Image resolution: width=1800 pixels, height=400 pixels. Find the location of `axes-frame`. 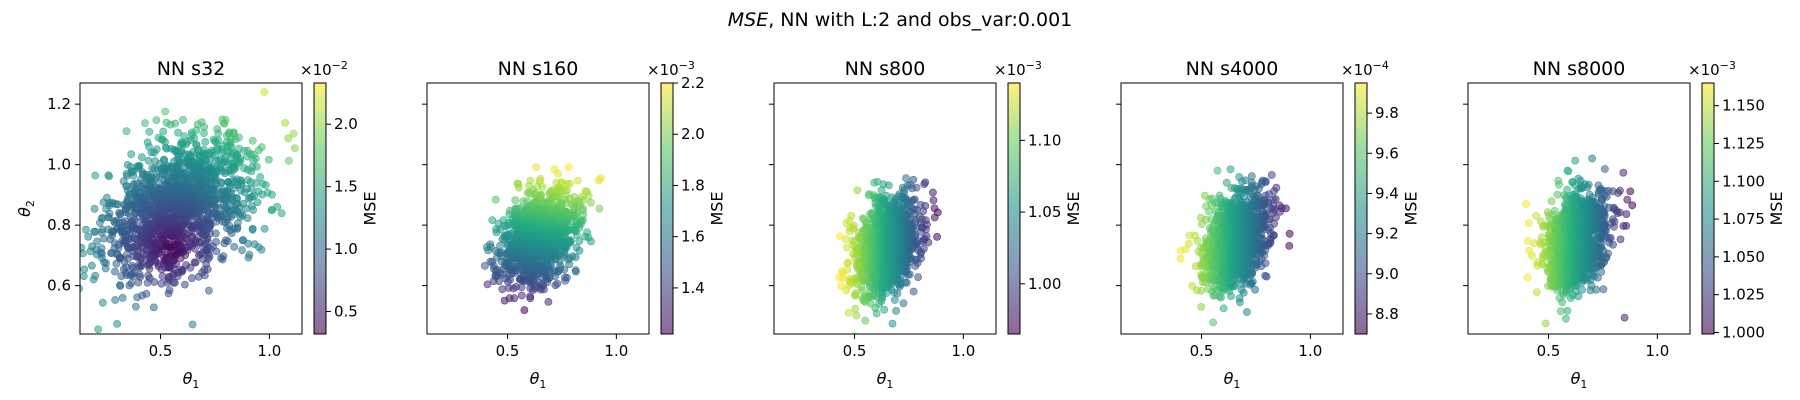

axes-frame is located at coordinates (885, 208).